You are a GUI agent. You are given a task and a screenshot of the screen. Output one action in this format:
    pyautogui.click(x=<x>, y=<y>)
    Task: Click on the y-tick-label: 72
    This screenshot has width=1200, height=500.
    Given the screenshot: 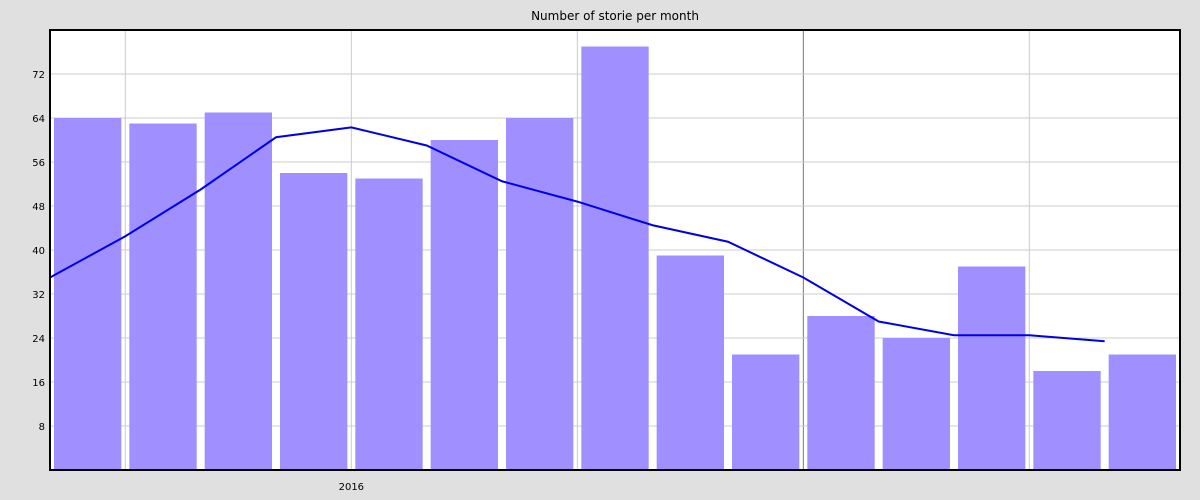 What is the action you would take?
    pyautogui.click(x=38, y=75)
    